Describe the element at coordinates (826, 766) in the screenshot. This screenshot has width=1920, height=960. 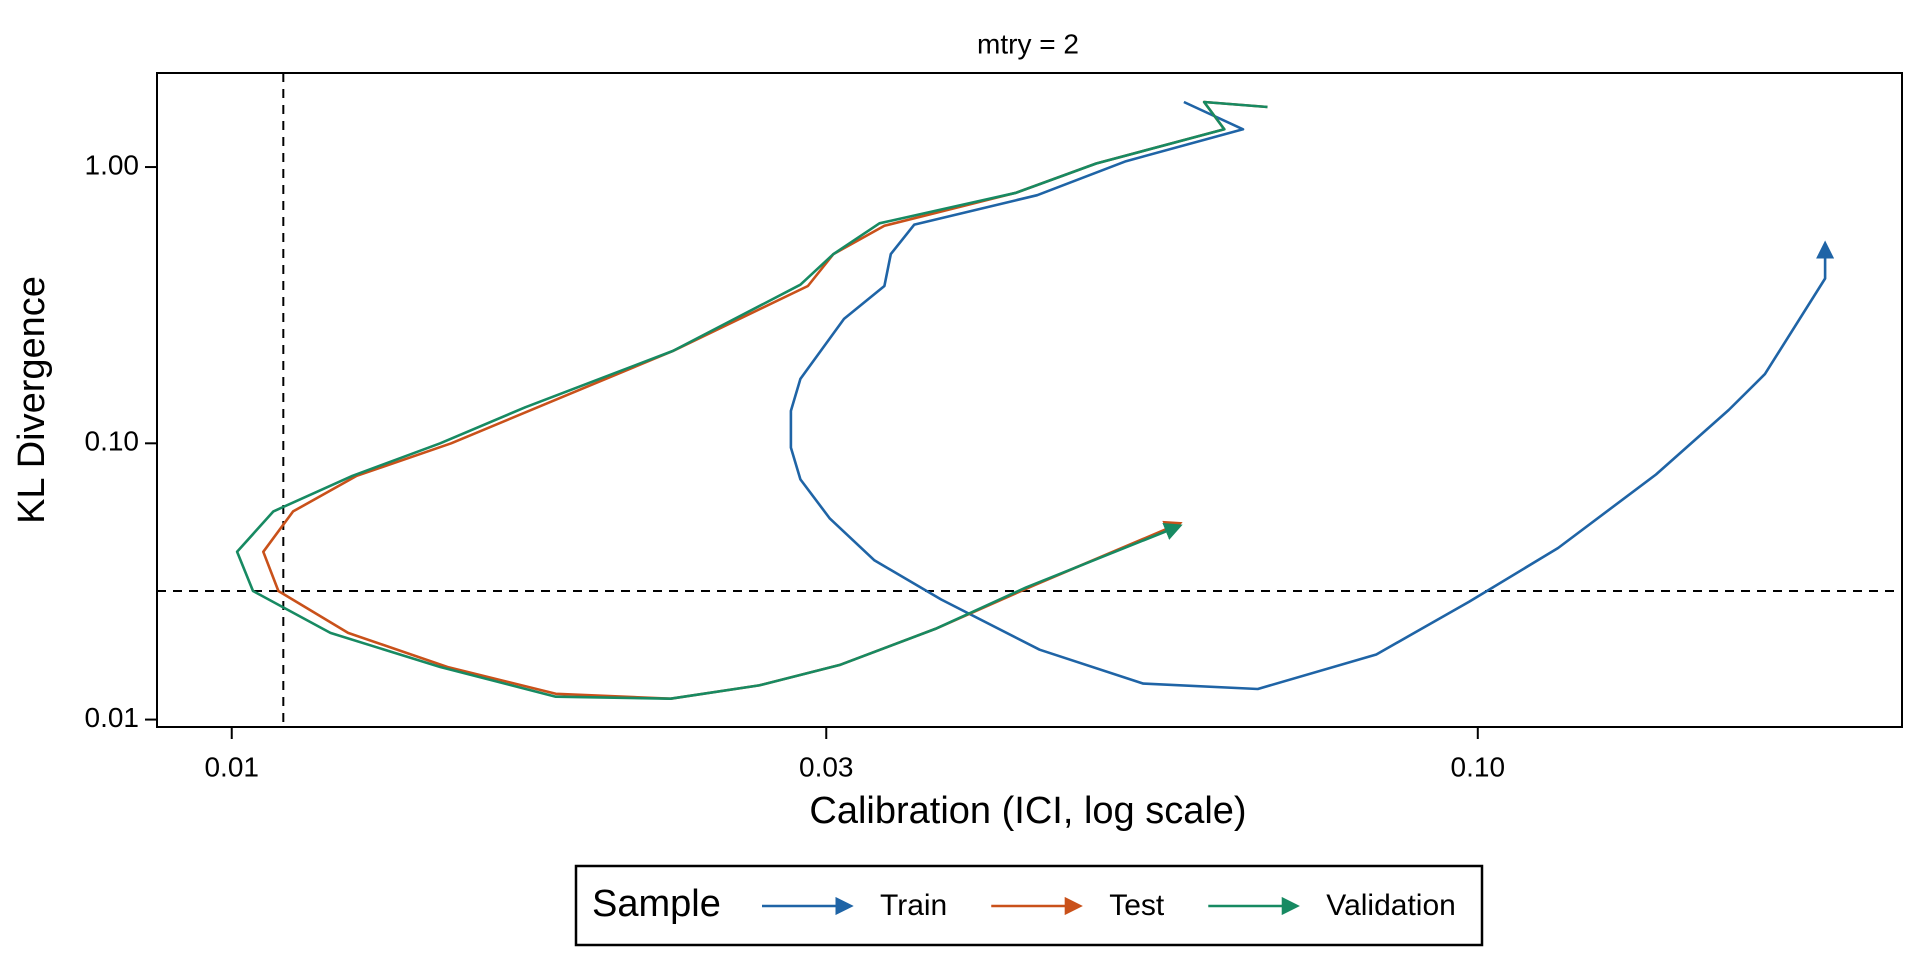
I see `x-tick-label: 0.03` at that location.